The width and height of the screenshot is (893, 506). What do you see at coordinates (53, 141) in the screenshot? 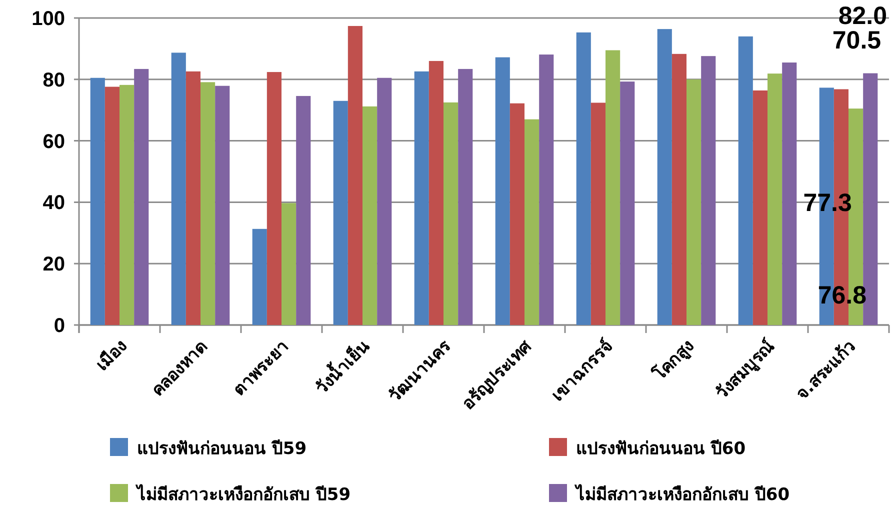
I see `y-tick-label: 60` at bounding box center [53, 141].